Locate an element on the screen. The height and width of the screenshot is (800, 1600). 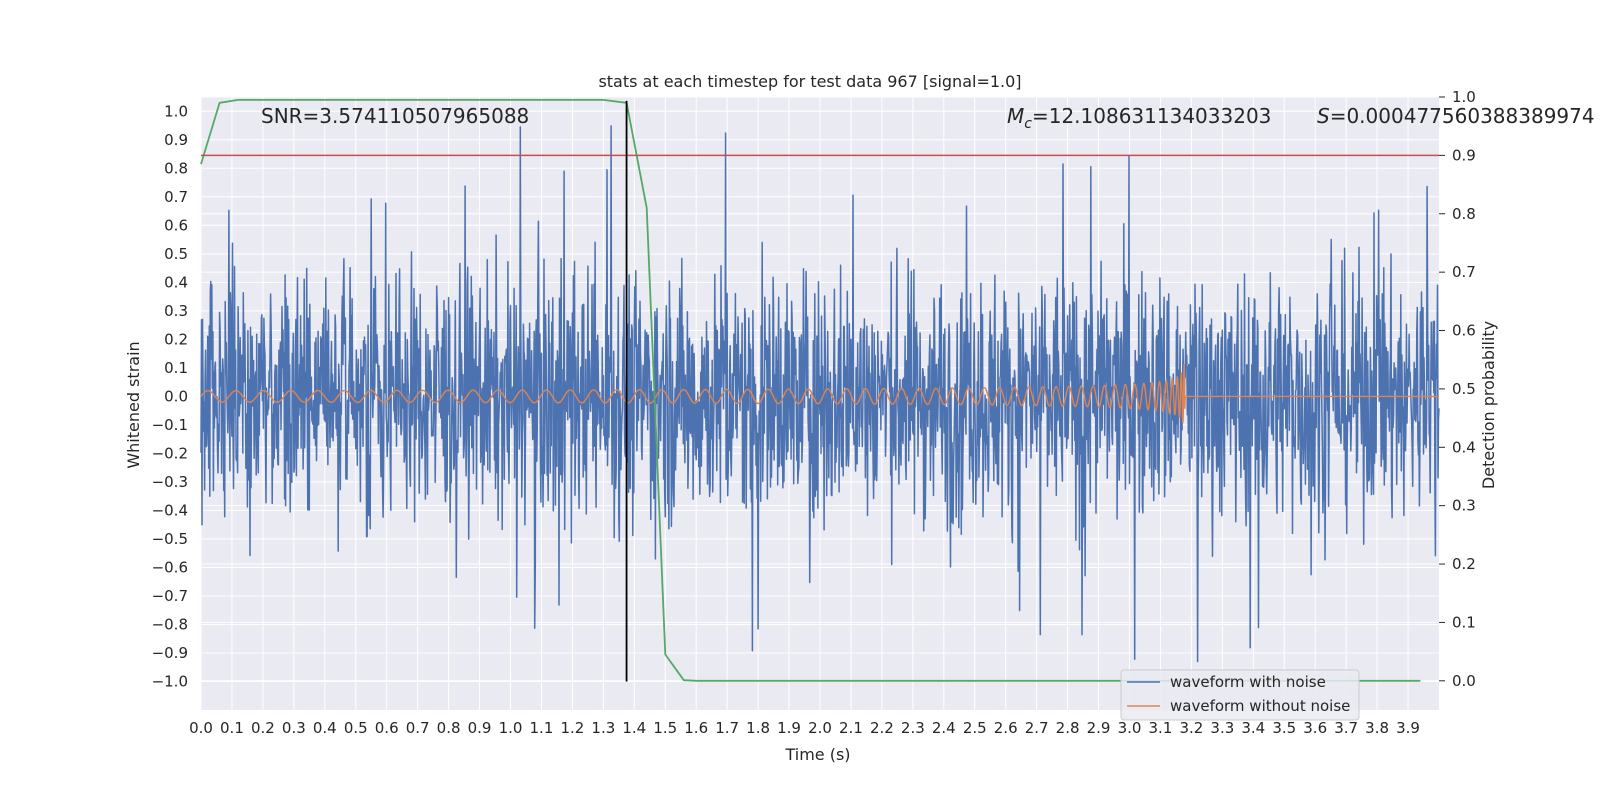
x-tick-label: 1.6 is located at coordinates (696, 728).